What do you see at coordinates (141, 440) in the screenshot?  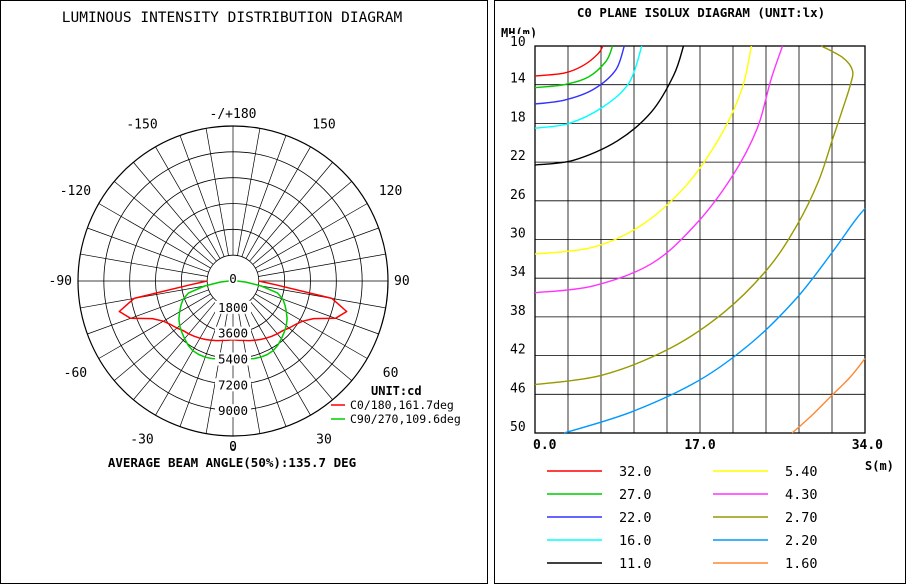 I see `angle-label: -30` at bounding box center [141, 440].